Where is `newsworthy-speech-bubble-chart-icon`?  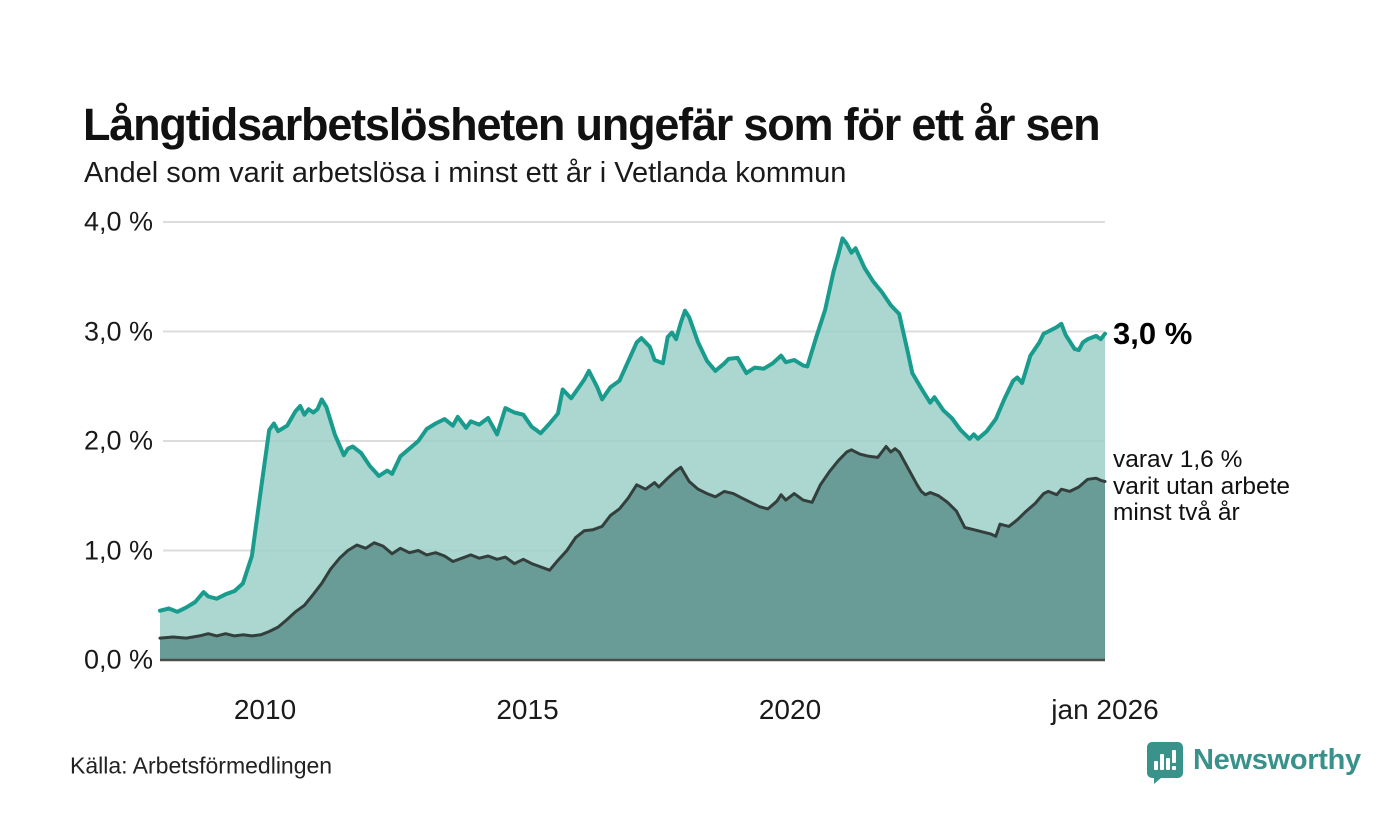
newsworthy-speech-bubble-chart-icon is located at coordinates (1165, 765).